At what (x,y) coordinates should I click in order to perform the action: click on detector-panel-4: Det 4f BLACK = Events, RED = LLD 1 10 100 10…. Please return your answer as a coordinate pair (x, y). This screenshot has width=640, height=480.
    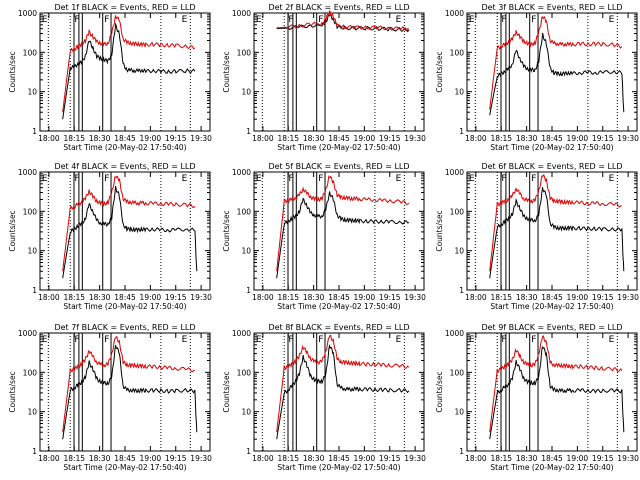
    Looking at the image, I should click on (110, 236).